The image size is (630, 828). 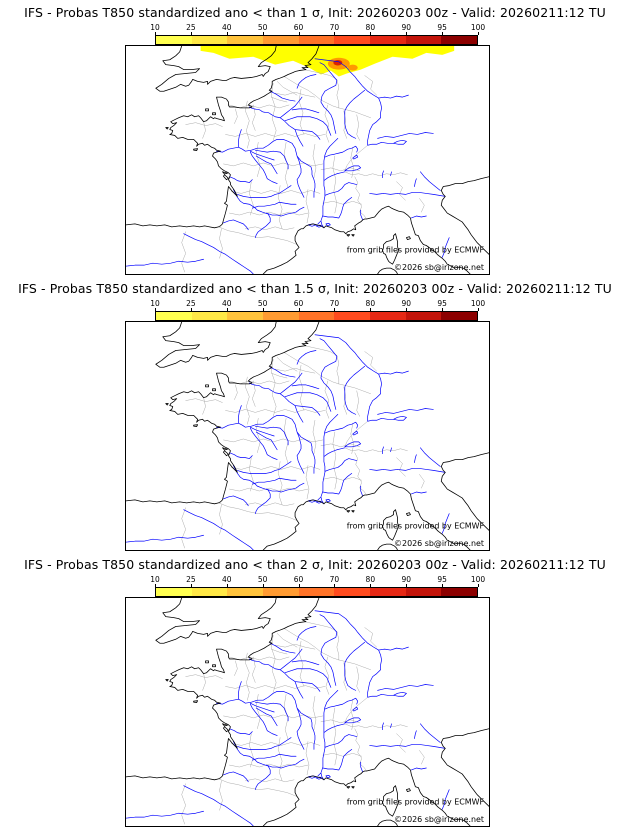 I want to click on map-shading-layer, so click(x=327, y=61).